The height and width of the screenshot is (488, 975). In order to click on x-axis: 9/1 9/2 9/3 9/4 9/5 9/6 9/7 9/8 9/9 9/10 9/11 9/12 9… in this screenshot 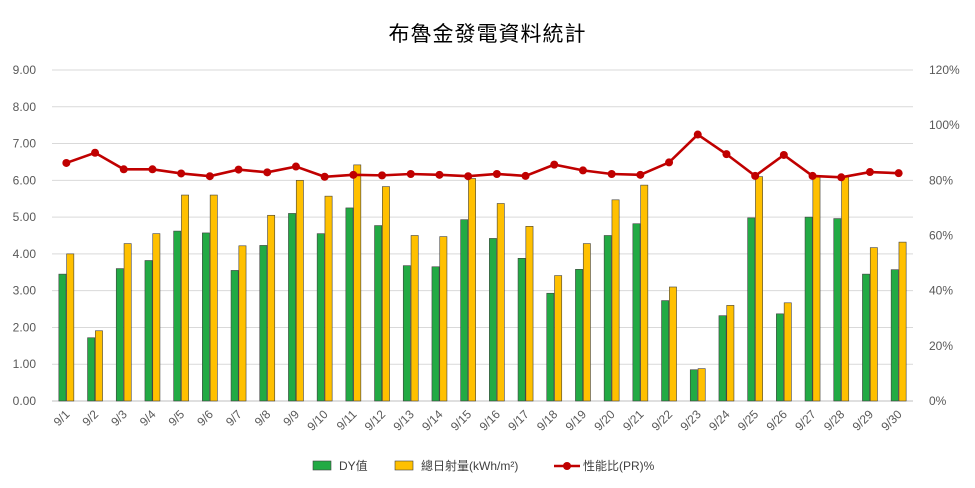, I will do `click(478, 420)`.